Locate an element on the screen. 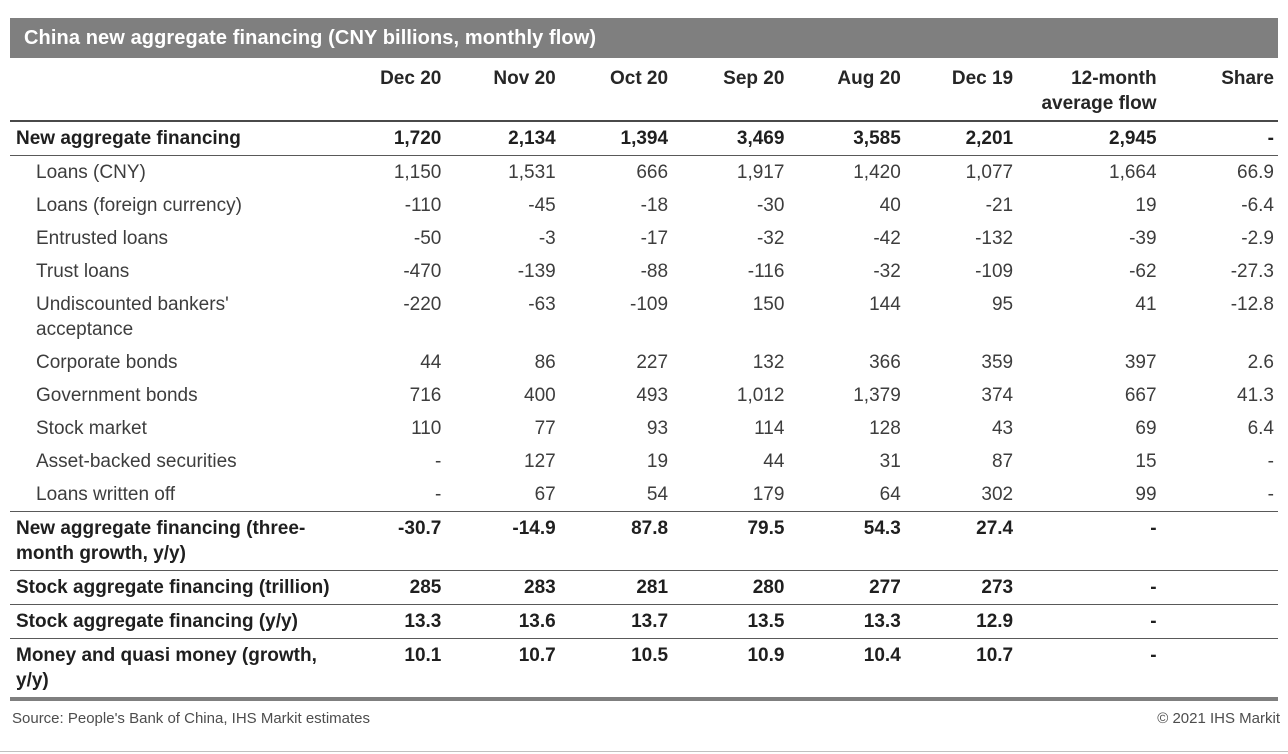 This screenshot has width=1288, height=754. corner-header-cell is located at coordinates (176, 90).